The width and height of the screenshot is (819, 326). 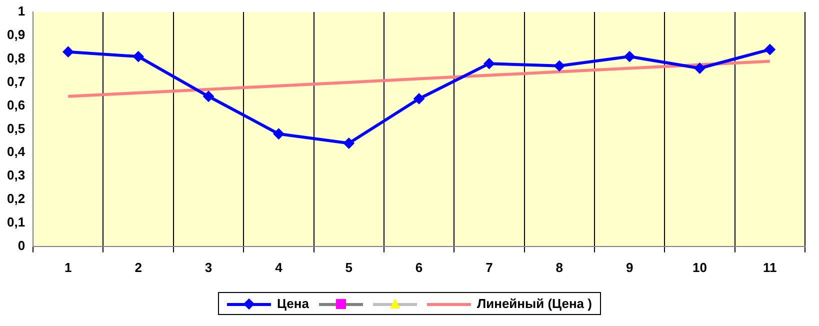 I want to click on y-tick-label: 0,3, so click(x=16, y=175).